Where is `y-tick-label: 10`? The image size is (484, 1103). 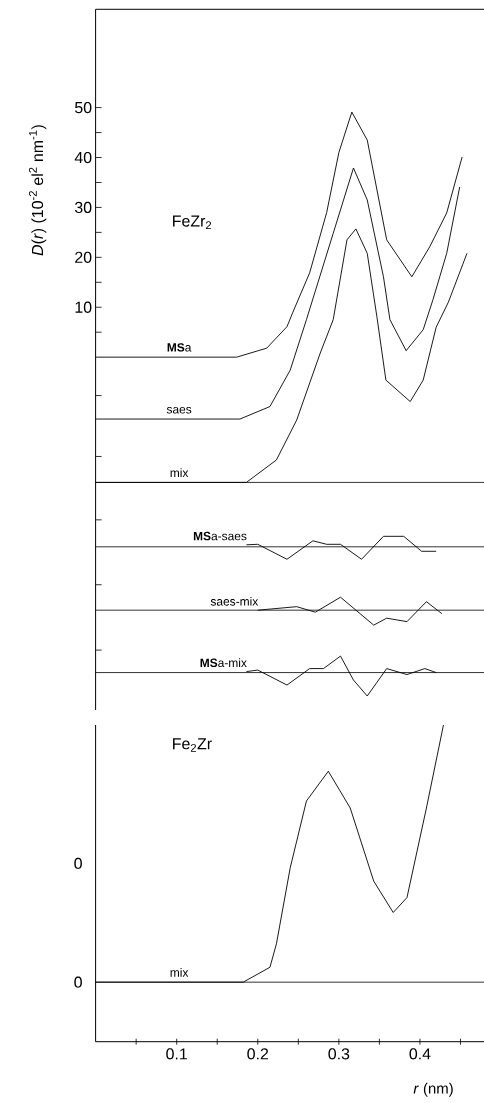
y-tick-label: 10 is located at coordinates (83, 307).